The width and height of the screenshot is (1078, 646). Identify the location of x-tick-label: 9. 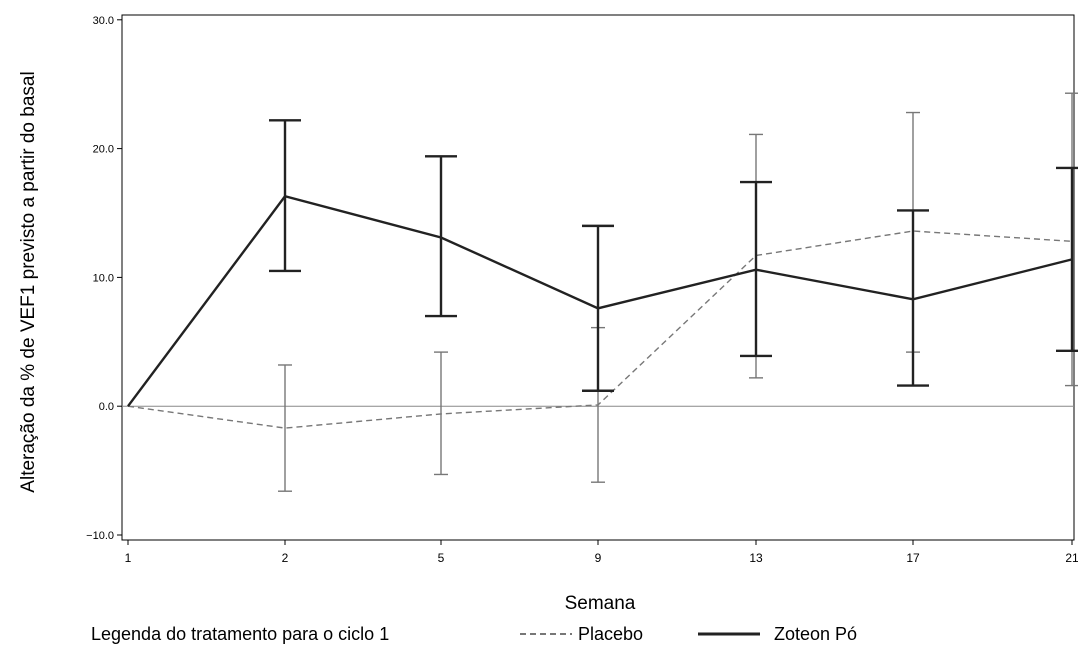
(598, 558).